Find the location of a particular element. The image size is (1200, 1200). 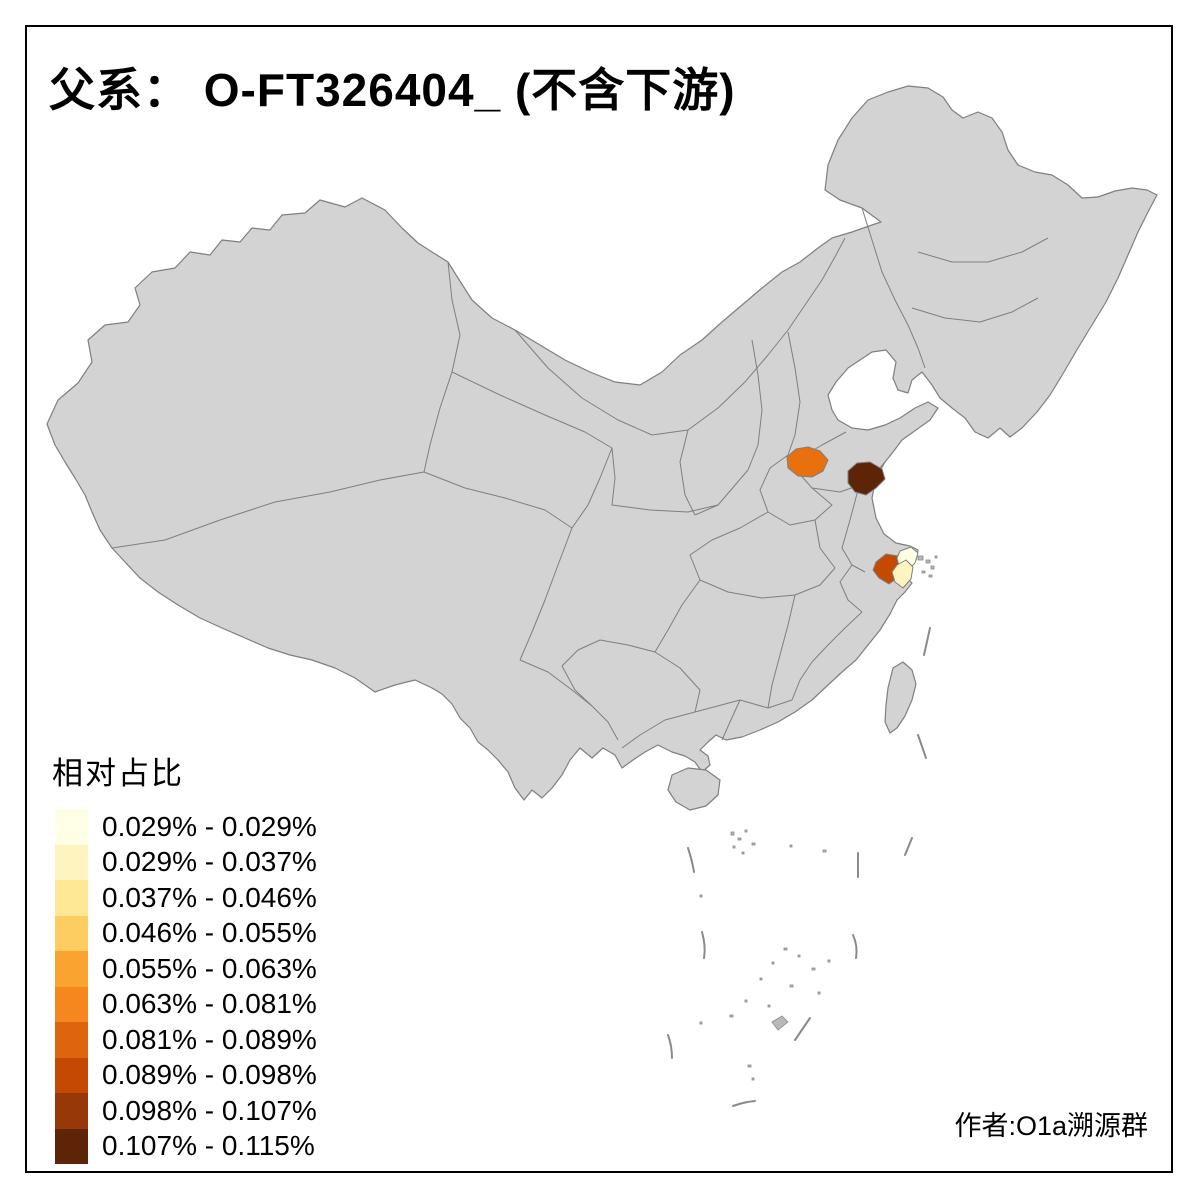

legend-label: 0.063% - 0.081% is located at coordinates (209, 1004).